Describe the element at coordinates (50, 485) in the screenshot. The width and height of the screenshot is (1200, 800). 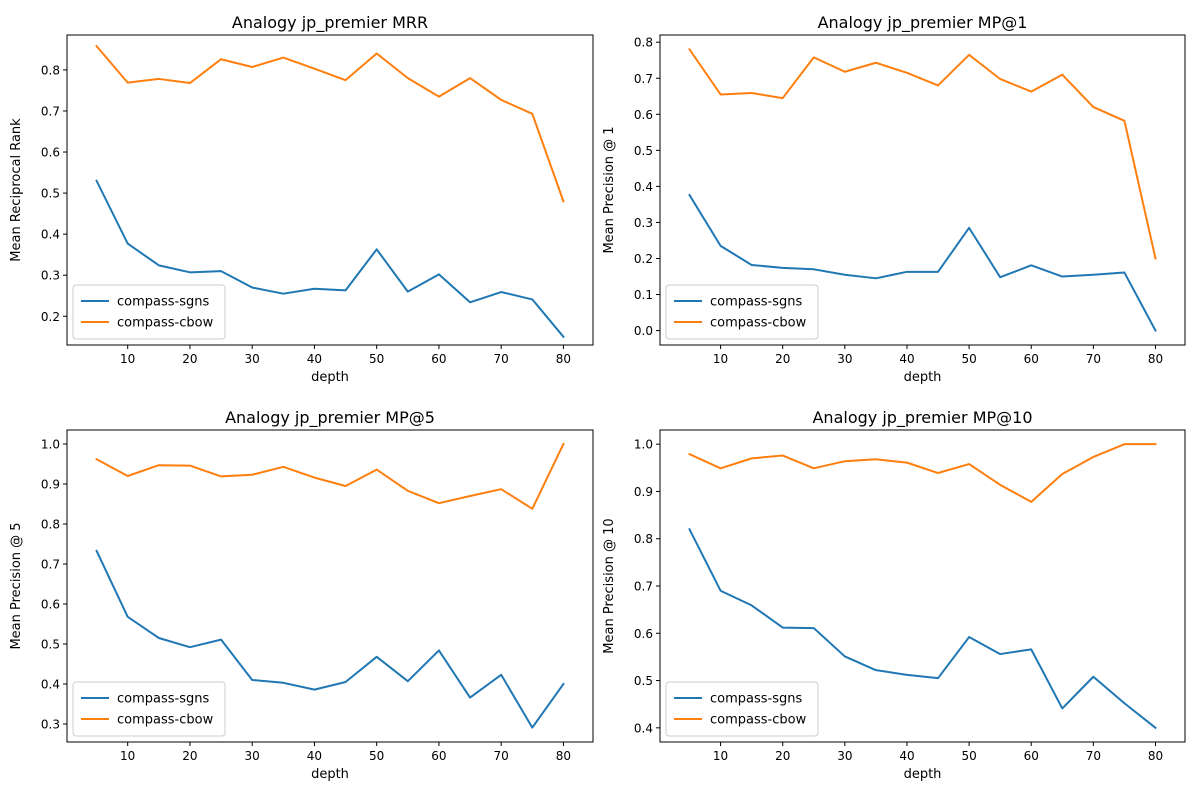
I see `y-tick-label: 0.9` at that location.